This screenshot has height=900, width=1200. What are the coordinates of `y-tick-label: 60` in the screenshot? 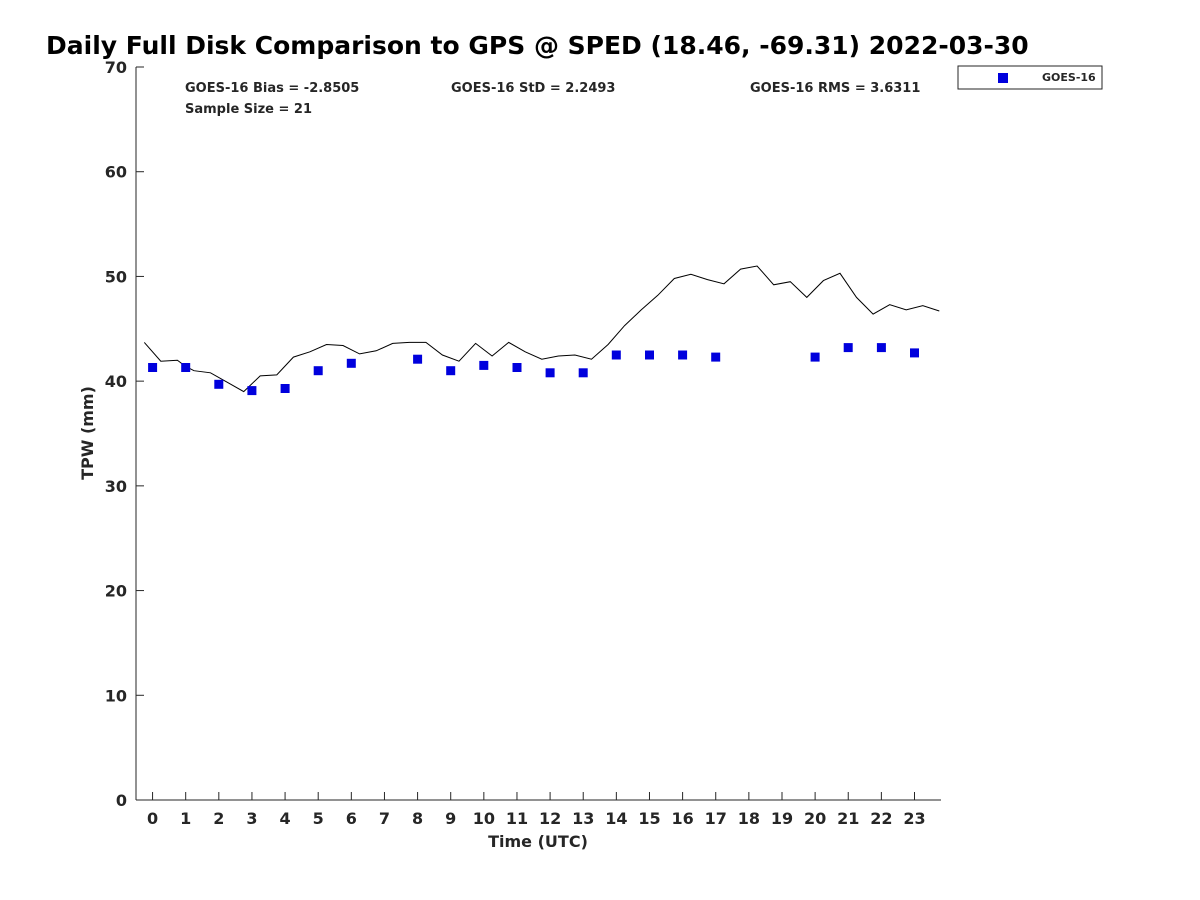 It's located at (116, 172).